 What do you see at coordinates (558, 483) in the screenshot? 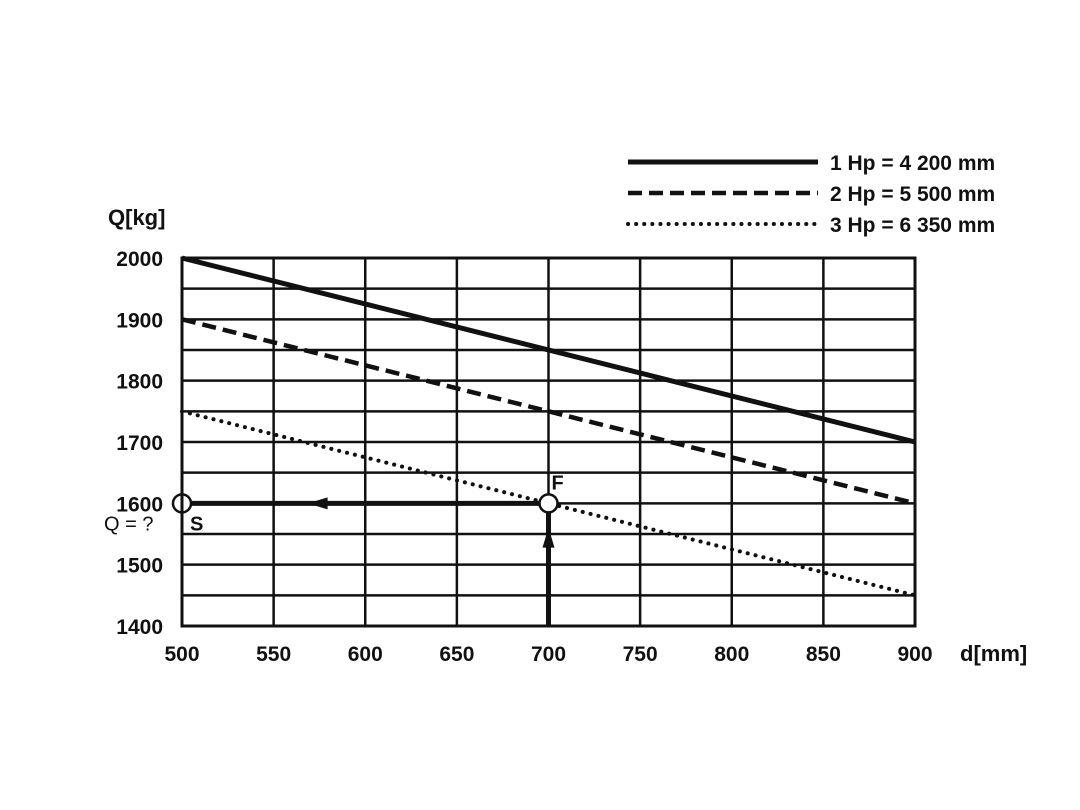
I see `point-f-label: F` at bounding box center [558, 483].